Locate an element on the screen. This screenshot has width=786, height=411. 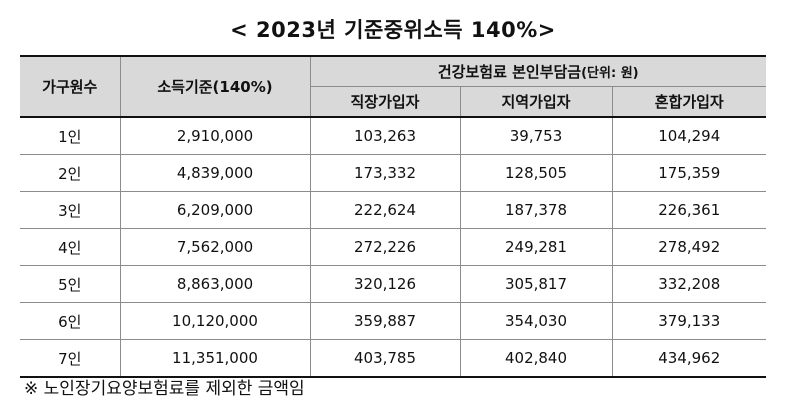
cell-regional: 354,030 is located at coordinates (536, 321).